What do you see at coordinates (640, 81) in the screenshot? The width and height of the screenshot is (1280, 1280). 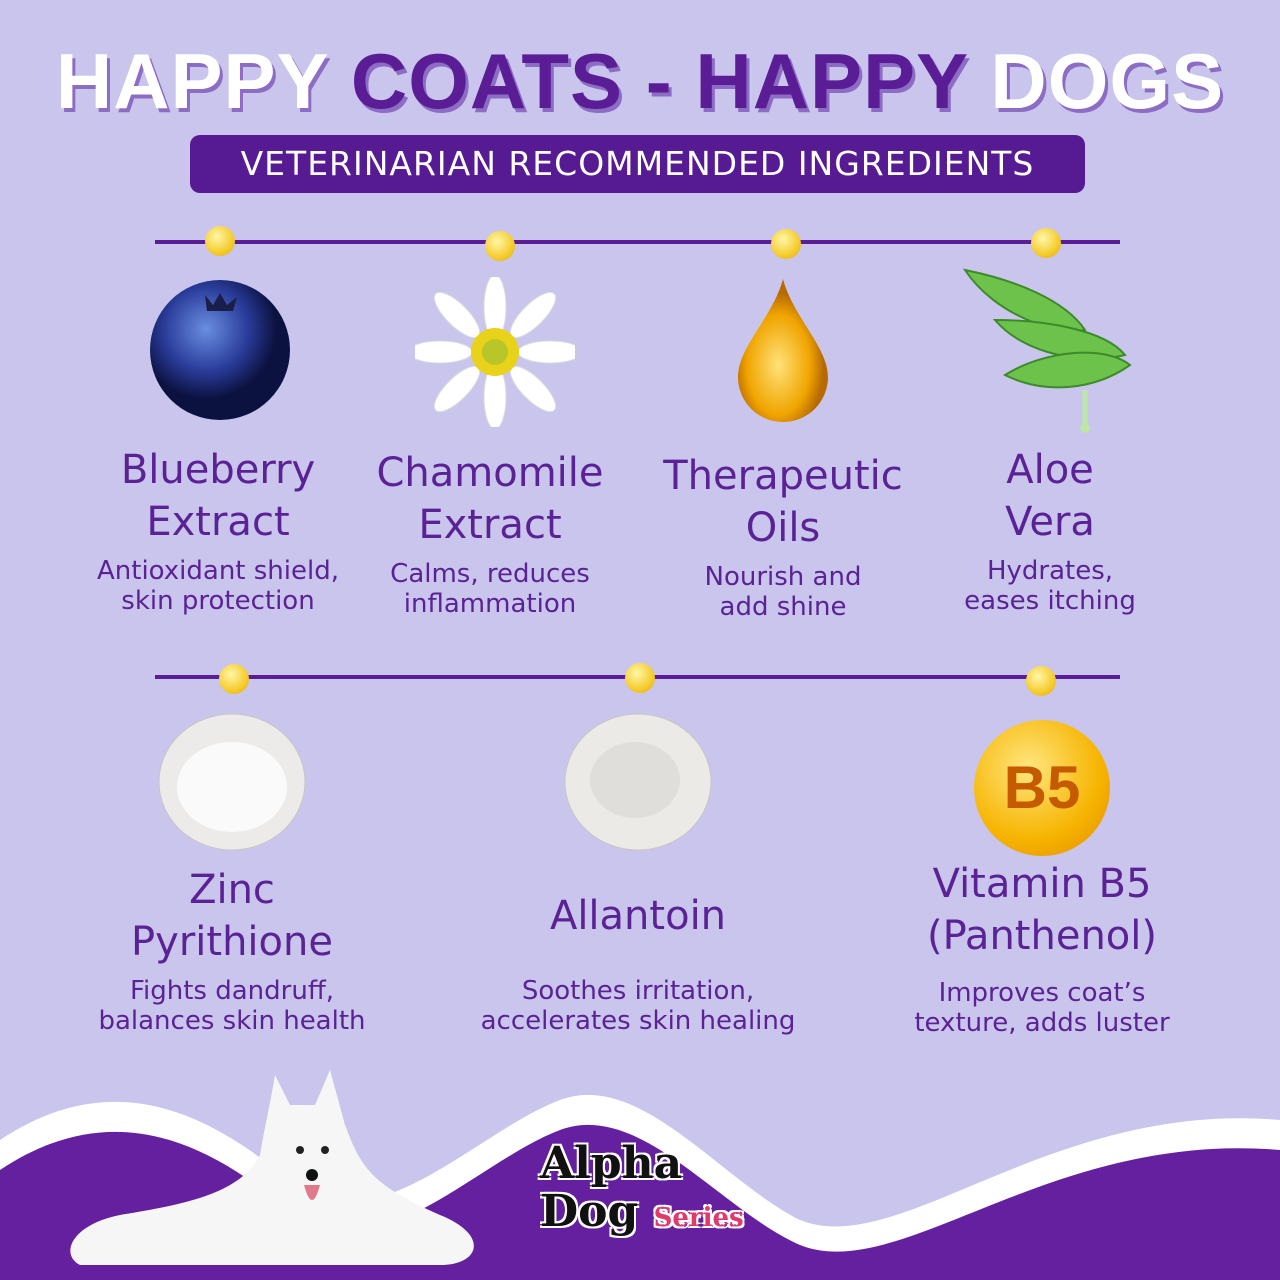 I see `main-title: HAPPY COATS - HAPPY DOGS` at bounding box center [640, 81].